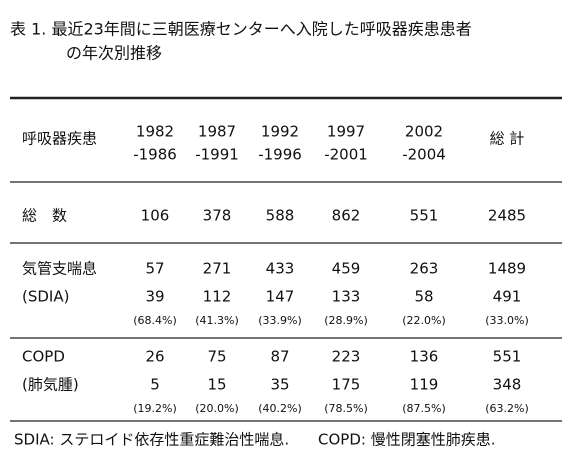 The width and height of the screenshot is (580, 457). What do you see at coordinates (151, 440) in the screenshot?
I see `footnote: SDIA: ステロイド依存性重症難治性喘息.` at bounding box center [151, 440].